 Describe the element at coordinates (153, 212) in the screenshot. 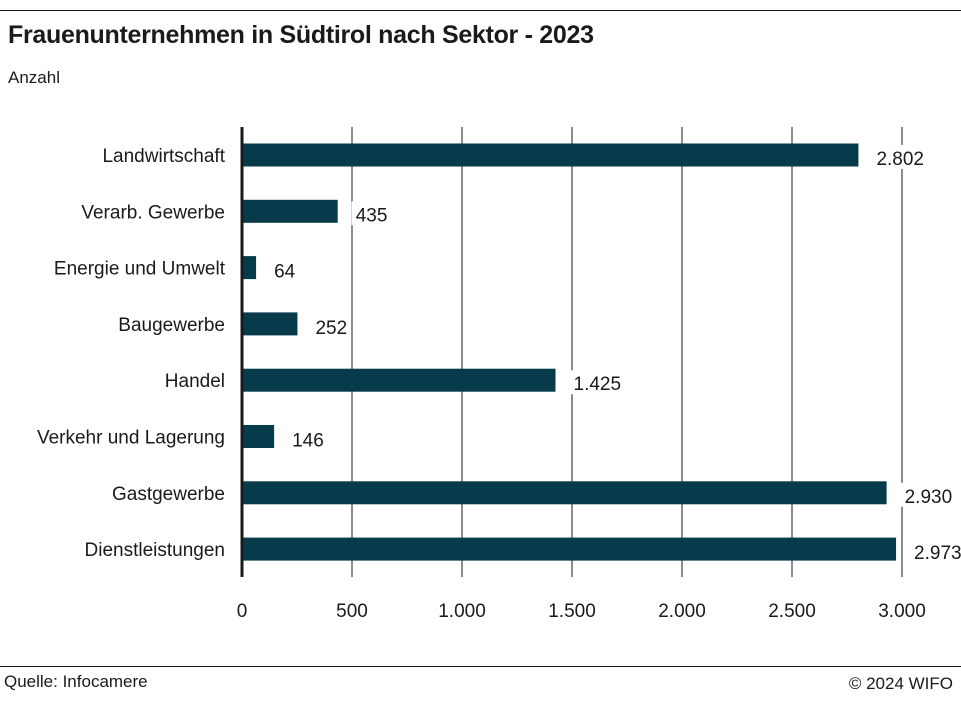

I see `category-label: Verarb. Gewerbe` at that location.